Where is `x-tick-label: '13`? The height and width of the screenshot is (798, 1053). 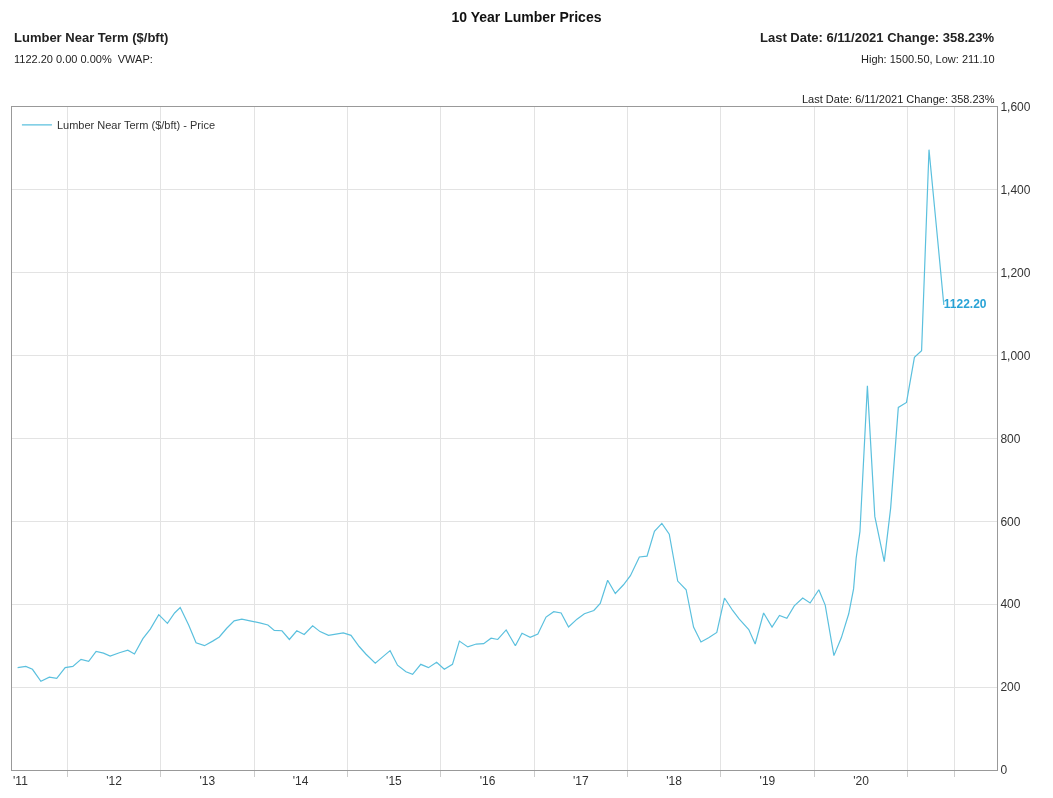 x-tick-label: '13 is located at coordinates (207, 781).